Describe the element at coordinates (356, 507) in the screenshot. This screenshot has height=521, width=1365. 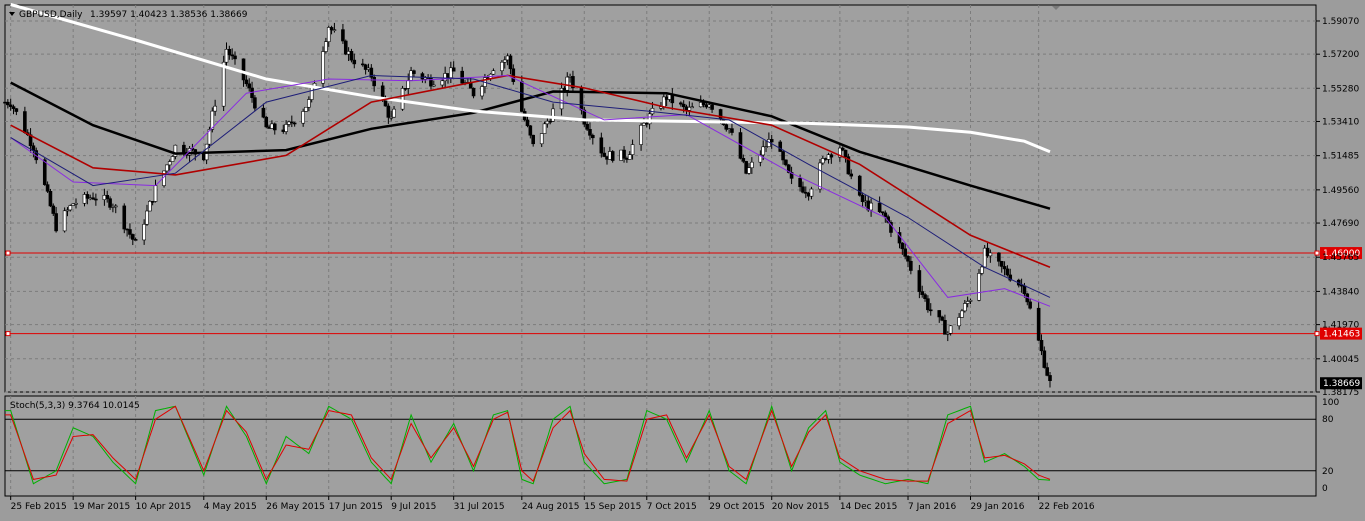
I see `x-tick-label: 17 Jun 2015` at that location.